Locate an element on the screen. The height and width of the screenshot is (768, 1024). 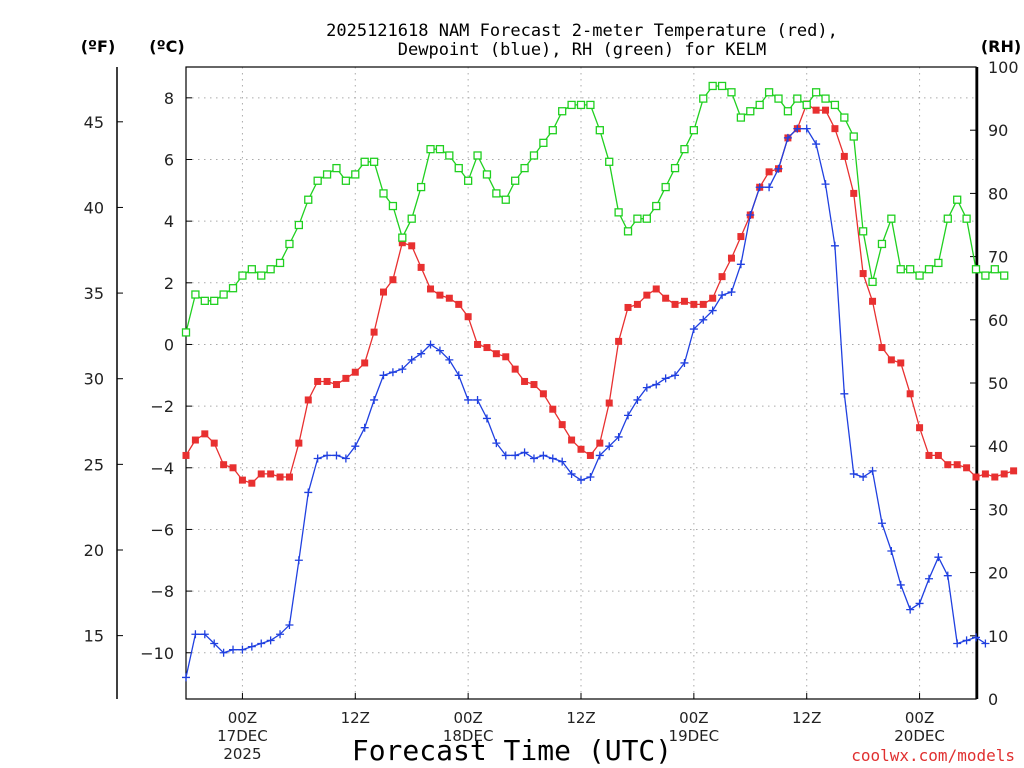
celsius-tick-label: 0 is located at coordinates (169, 344).